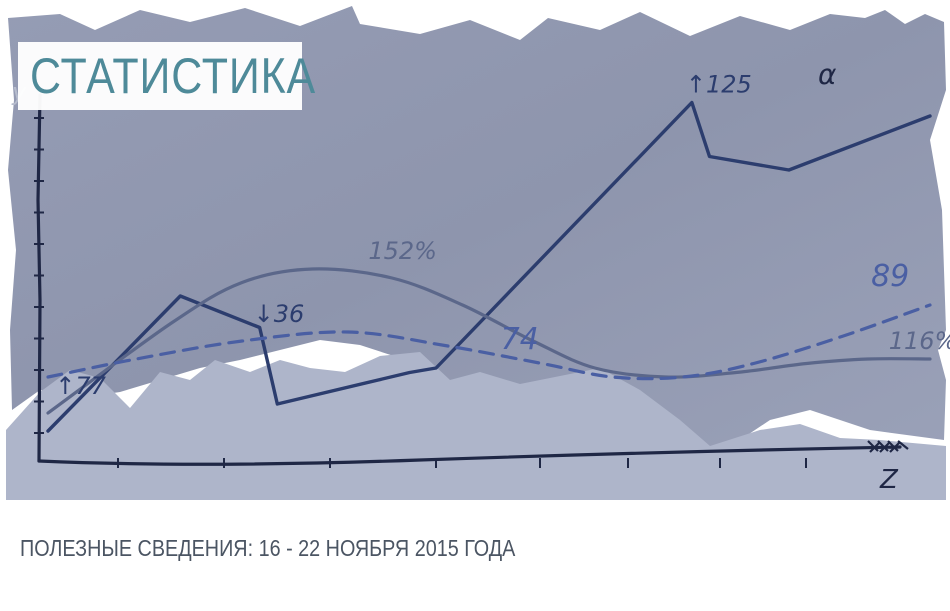 The image size is (950, 611). What do you see at coordinates (889, 480) in the screenshot?
I see `x-axis-label: Z` at bounding box center [889, 480].